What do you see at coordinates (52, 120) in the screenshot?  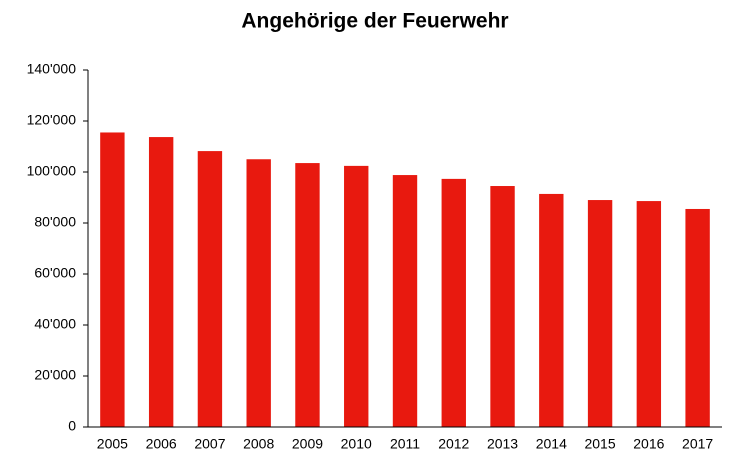 I see `y-tick-label: 120'000` at bounding box center [52, 120].